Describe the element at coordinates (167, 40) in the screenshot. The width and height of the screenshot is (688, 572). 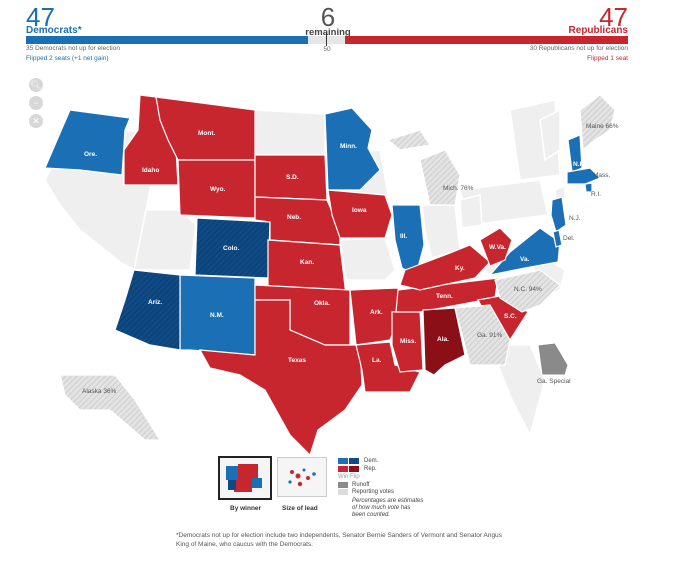
I see `democrats-seat-bar` at that location.